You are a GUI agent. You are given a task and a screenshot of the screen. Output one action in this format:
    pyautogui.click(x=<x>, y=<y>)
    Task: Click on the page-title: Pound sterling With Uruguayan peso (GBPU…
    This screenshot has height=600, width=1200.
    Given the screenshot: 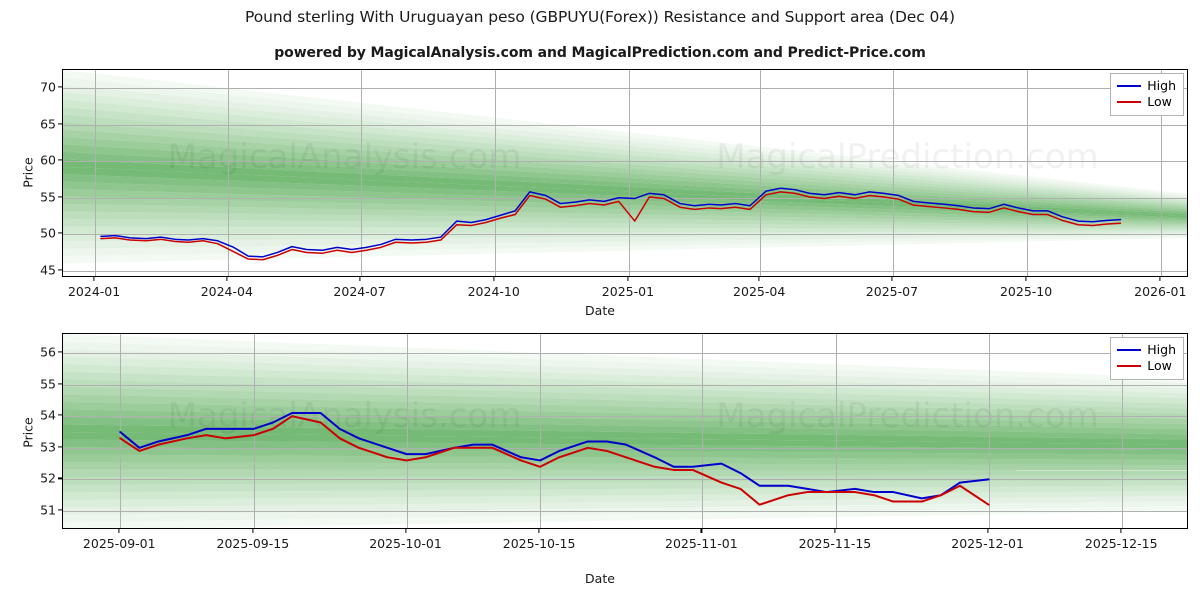 What is the action you would take?
    pyautogui.click(x=600, y=17)
    